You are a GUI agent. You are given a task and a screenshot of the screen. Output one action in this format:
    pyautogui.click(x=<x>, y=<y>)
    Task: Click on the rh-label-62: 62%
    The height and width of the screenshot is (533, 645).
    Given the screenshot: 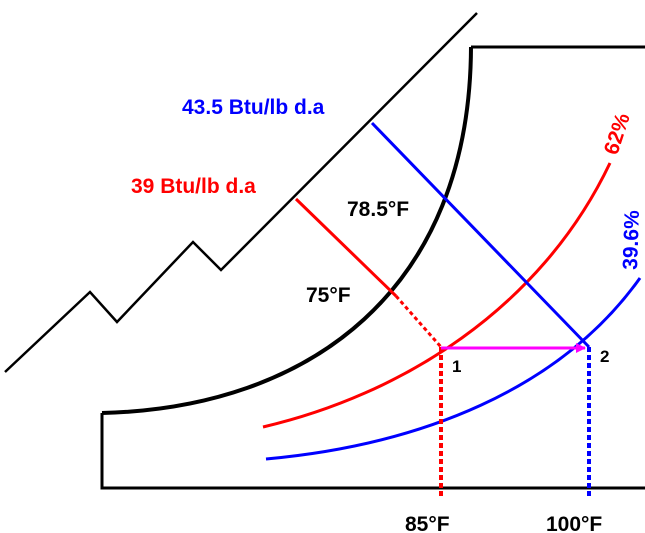 What is the action you would take?
    pyautogui.click(x=617, y=133)
    